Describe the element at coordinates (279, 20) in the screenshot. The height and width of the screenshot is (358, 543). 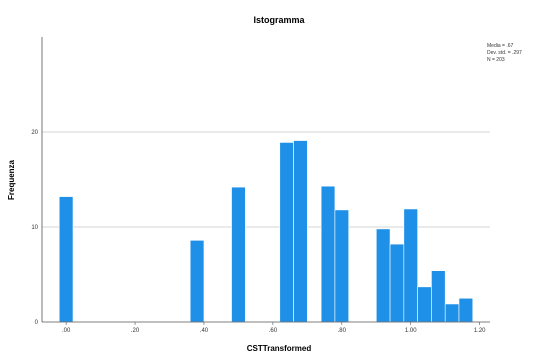
I see `chart-title: Istogramma` at that location.